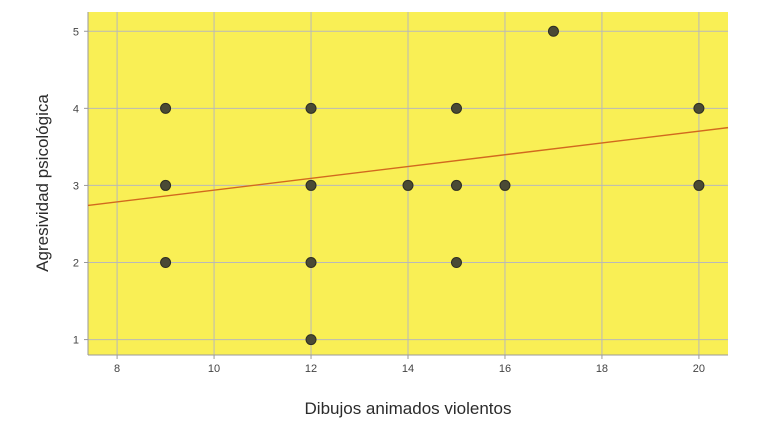  What do you see at coordinates (214, 369) in the screenshot?
I see `x-tick-label: 10` at bounding box center [214, 369].